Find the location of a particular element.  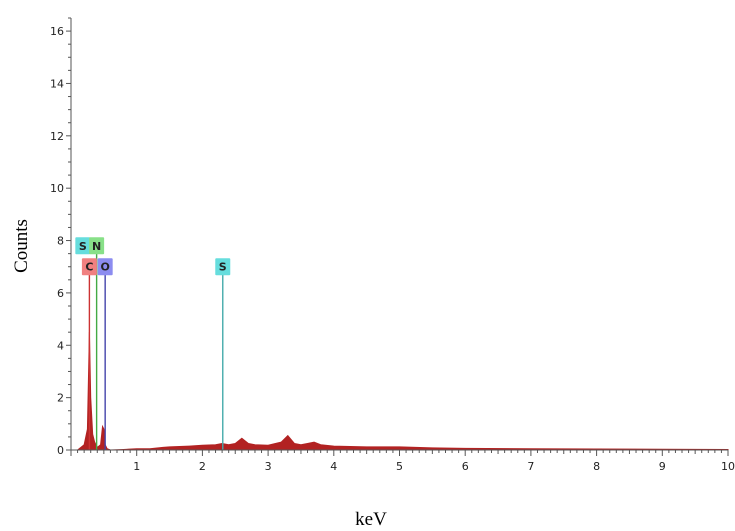

x-tick-label: 1 is located at coordinates (136, 466).